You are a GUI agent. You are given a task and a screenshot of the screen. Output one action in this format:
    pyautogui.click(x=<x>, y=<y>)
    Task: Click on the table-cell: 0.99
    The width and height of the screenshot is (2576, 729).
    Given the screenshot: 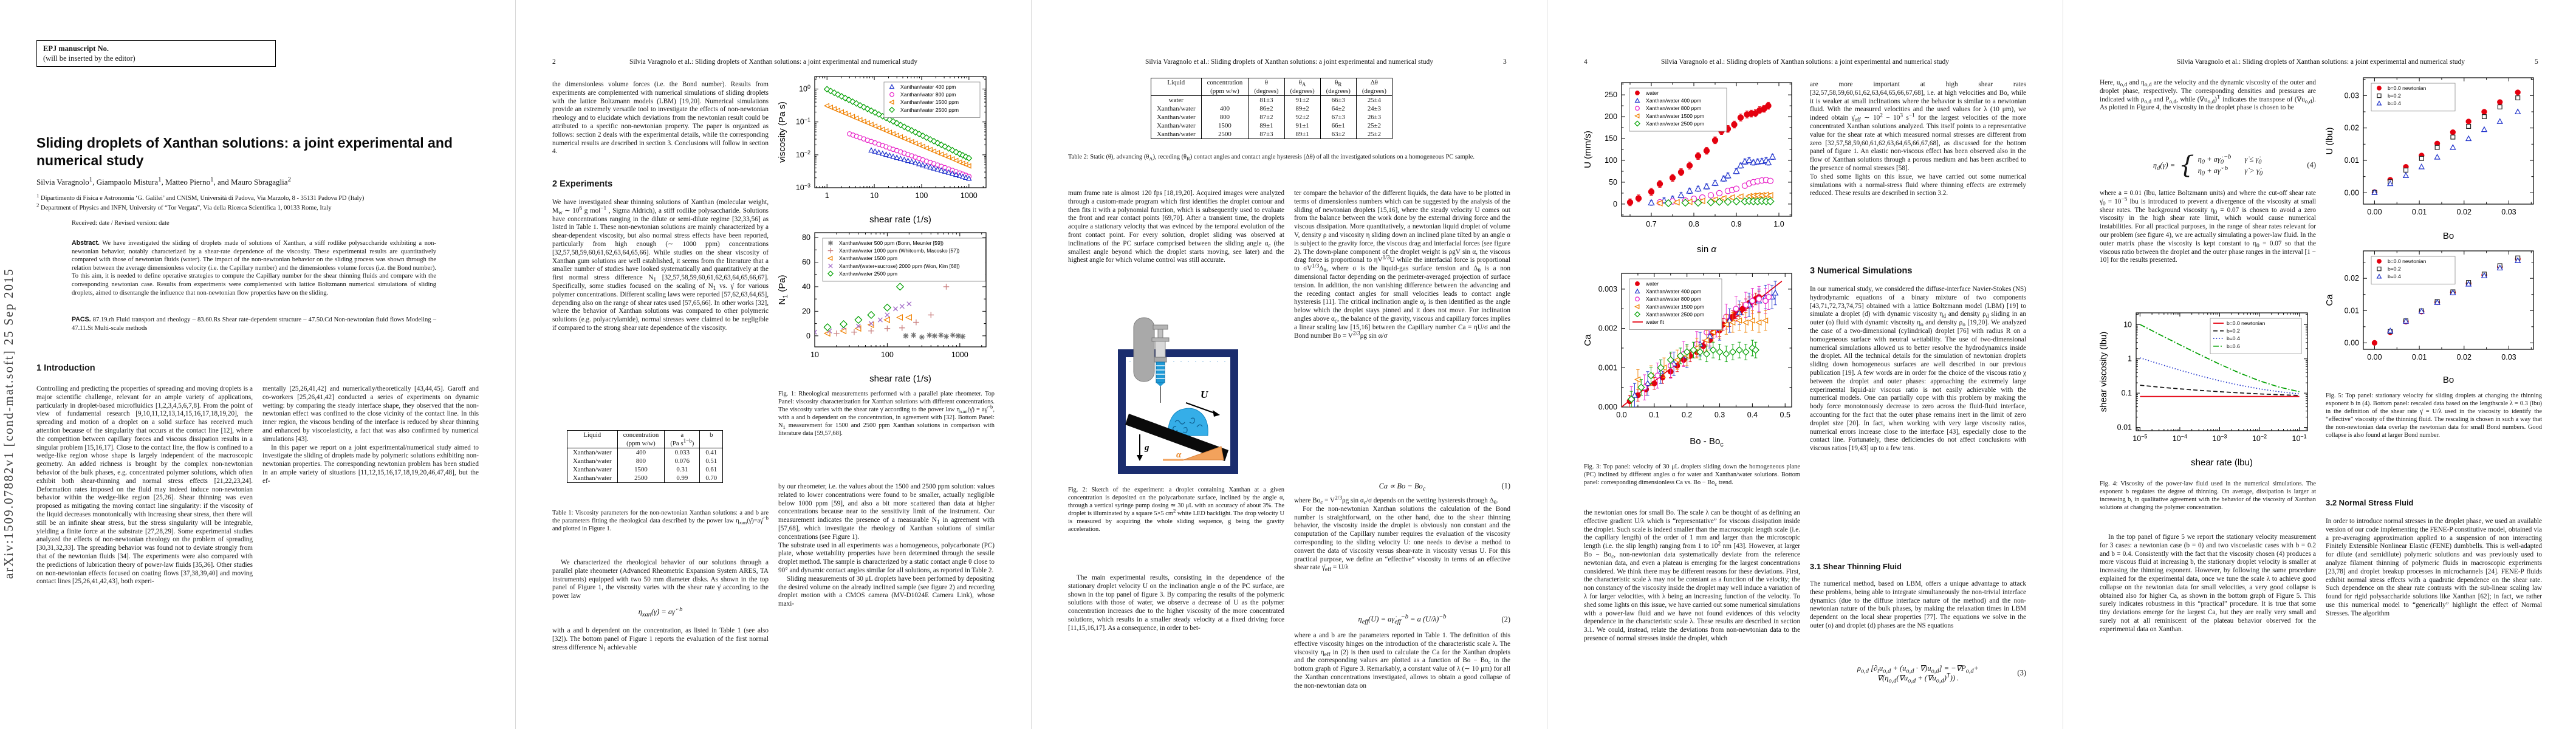 What is the action you would take?
    pyautogui.click(x=682, y=479)
    